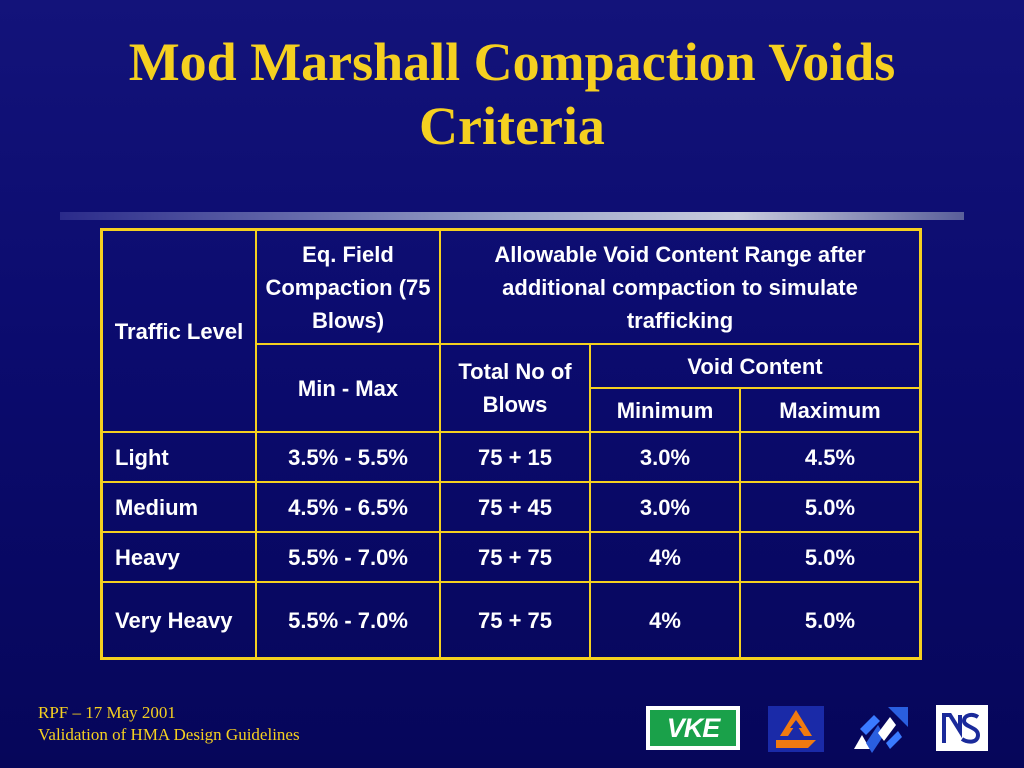  I want to click on slide-title-line-1: Mod Marshall Compaction Voids, so click(512, 62).